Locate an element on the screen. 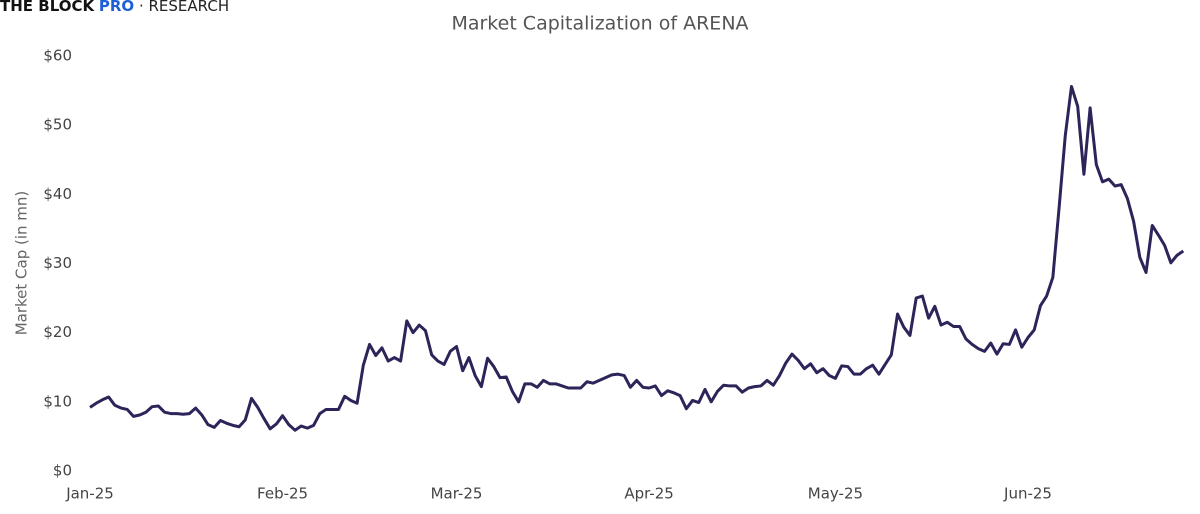  y-tick-label: $10 is located at coordinates (57, 401).